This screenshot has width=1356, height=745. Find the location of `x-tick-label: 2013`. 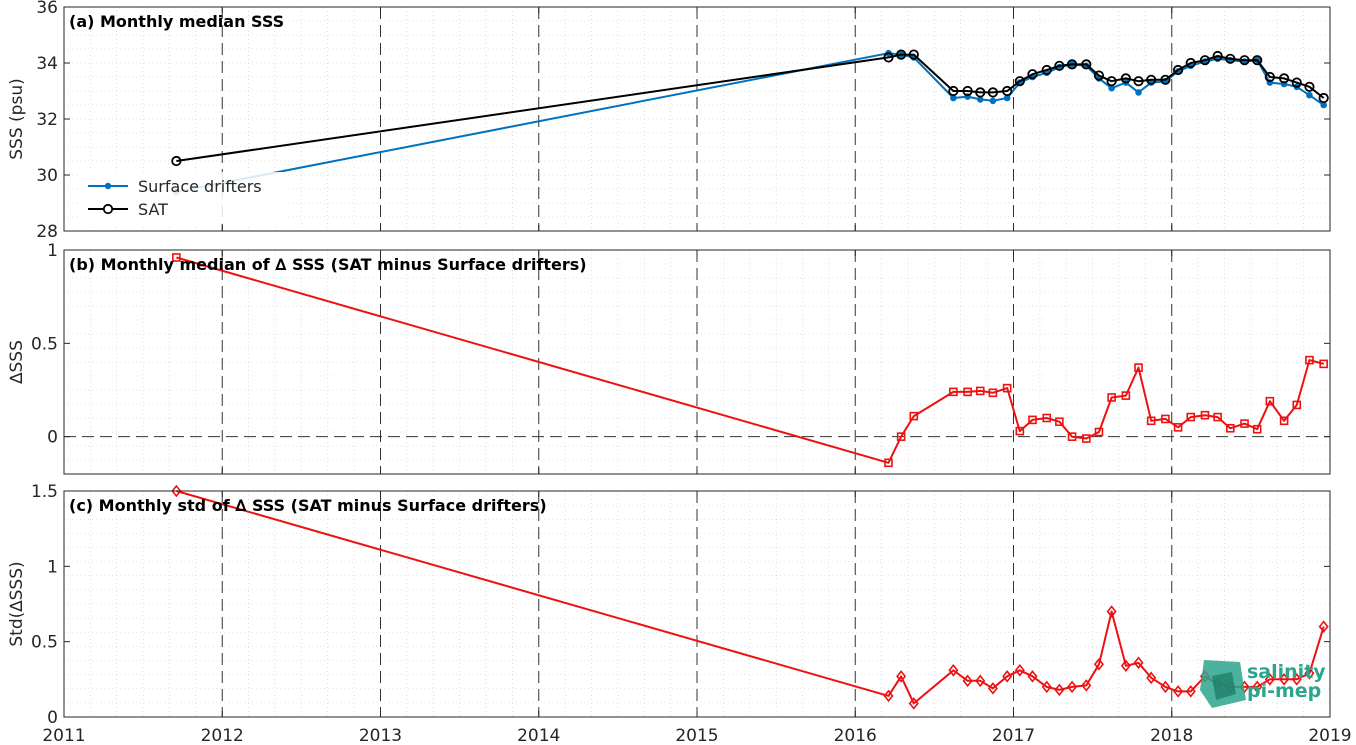

x-tick-label: 2013 is located at coordinates (380, 735).